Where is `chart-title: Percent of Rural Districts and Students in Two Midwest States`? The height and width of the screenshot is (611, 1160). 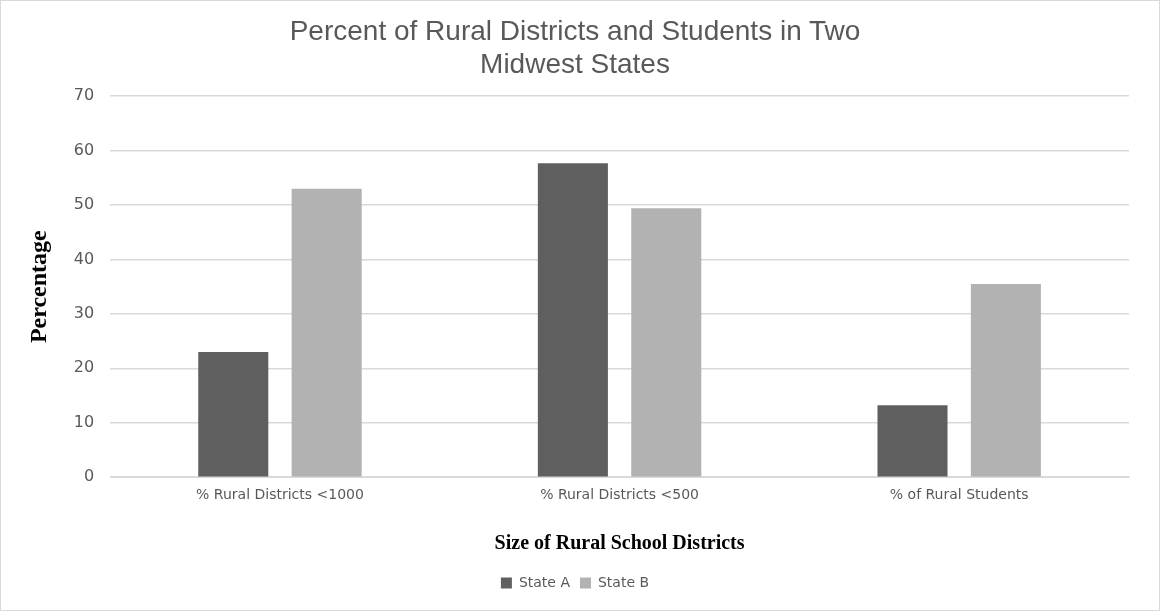
chart-title: Percent of Rural Districts and Students in Two Midwest States is located at coordinates (575, 47).